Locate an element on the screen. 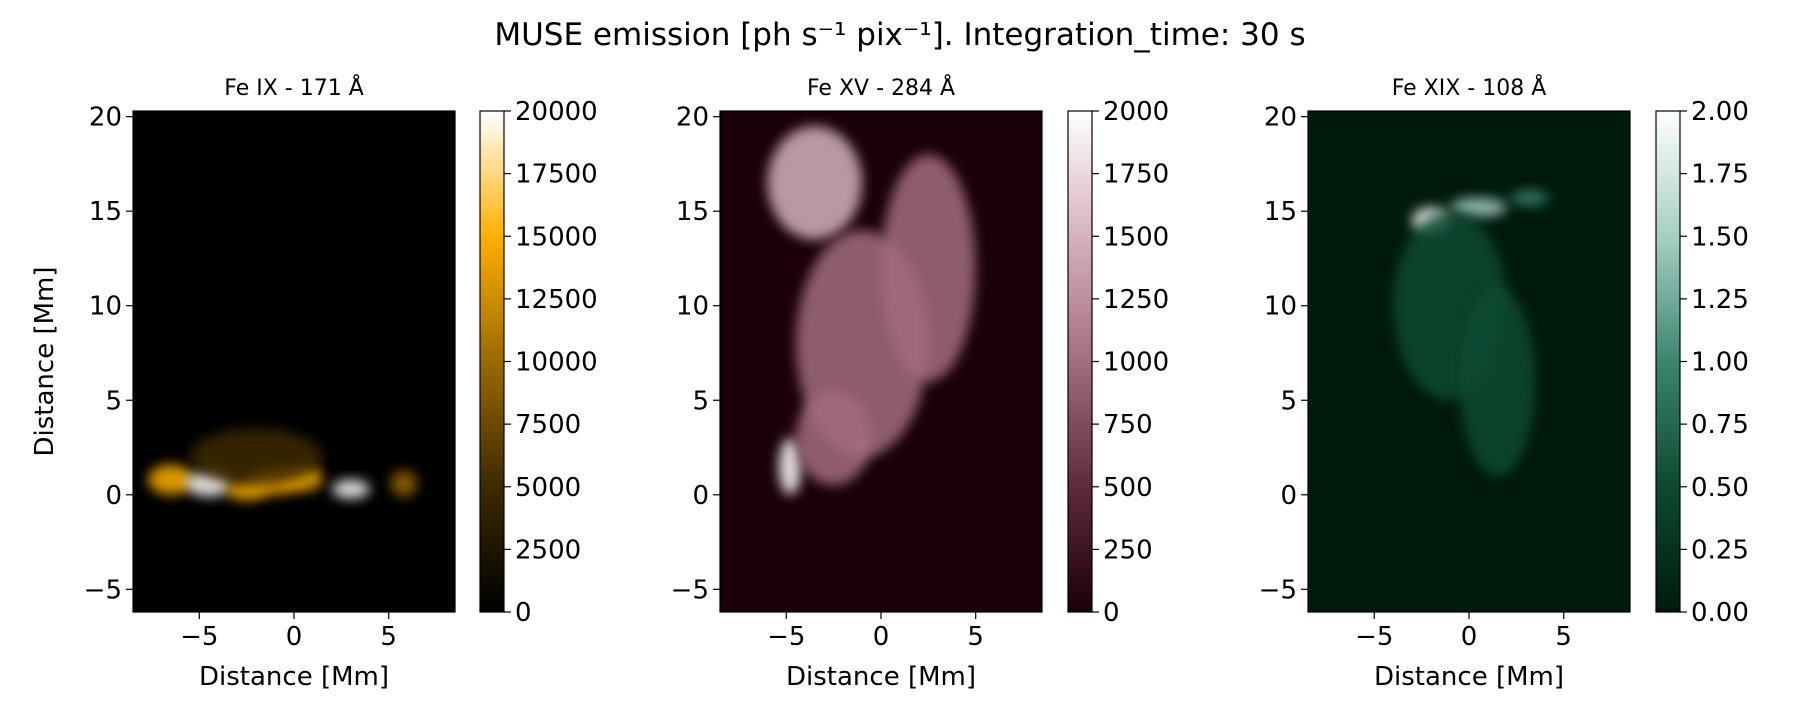  colorbar-tick-label: 500 is located at coordinates (1128, 488).